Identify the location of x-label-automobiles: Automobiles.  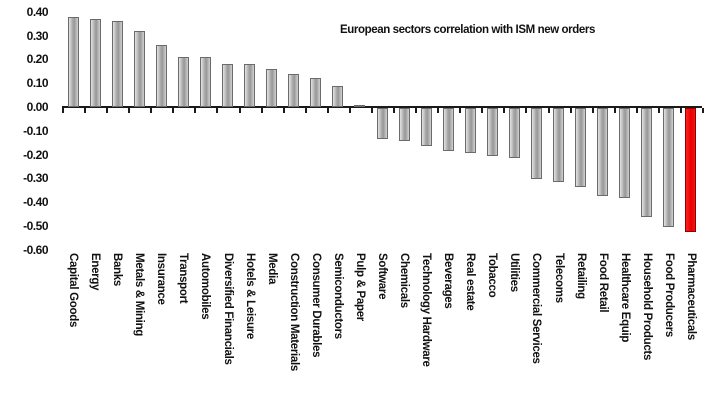
(205, 286).